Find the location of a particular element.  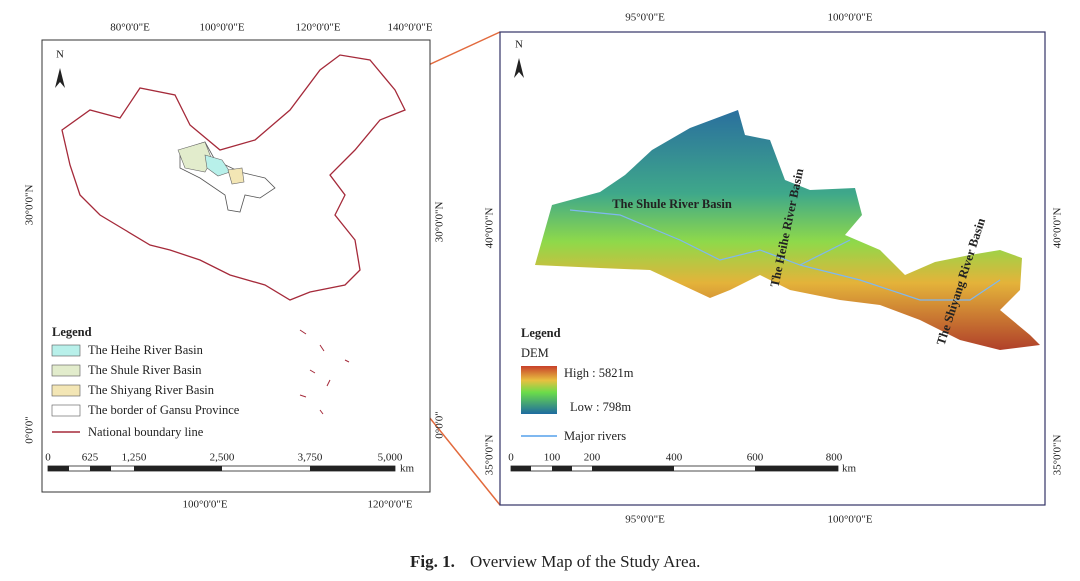

legend-item: National boundary line is located at coordinates (146, 432).